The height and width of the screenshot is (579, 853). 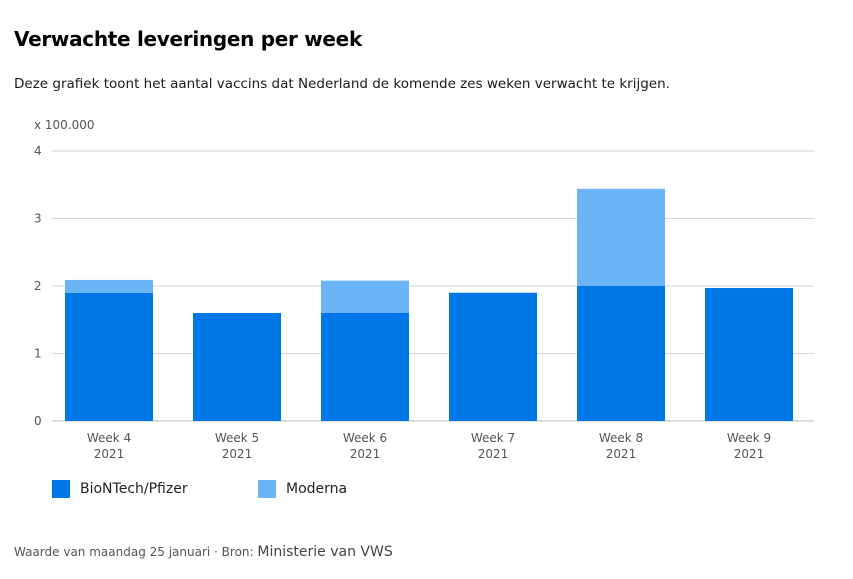 I want to click on x-tick-label: Week 9, so click(x=749, y=438).